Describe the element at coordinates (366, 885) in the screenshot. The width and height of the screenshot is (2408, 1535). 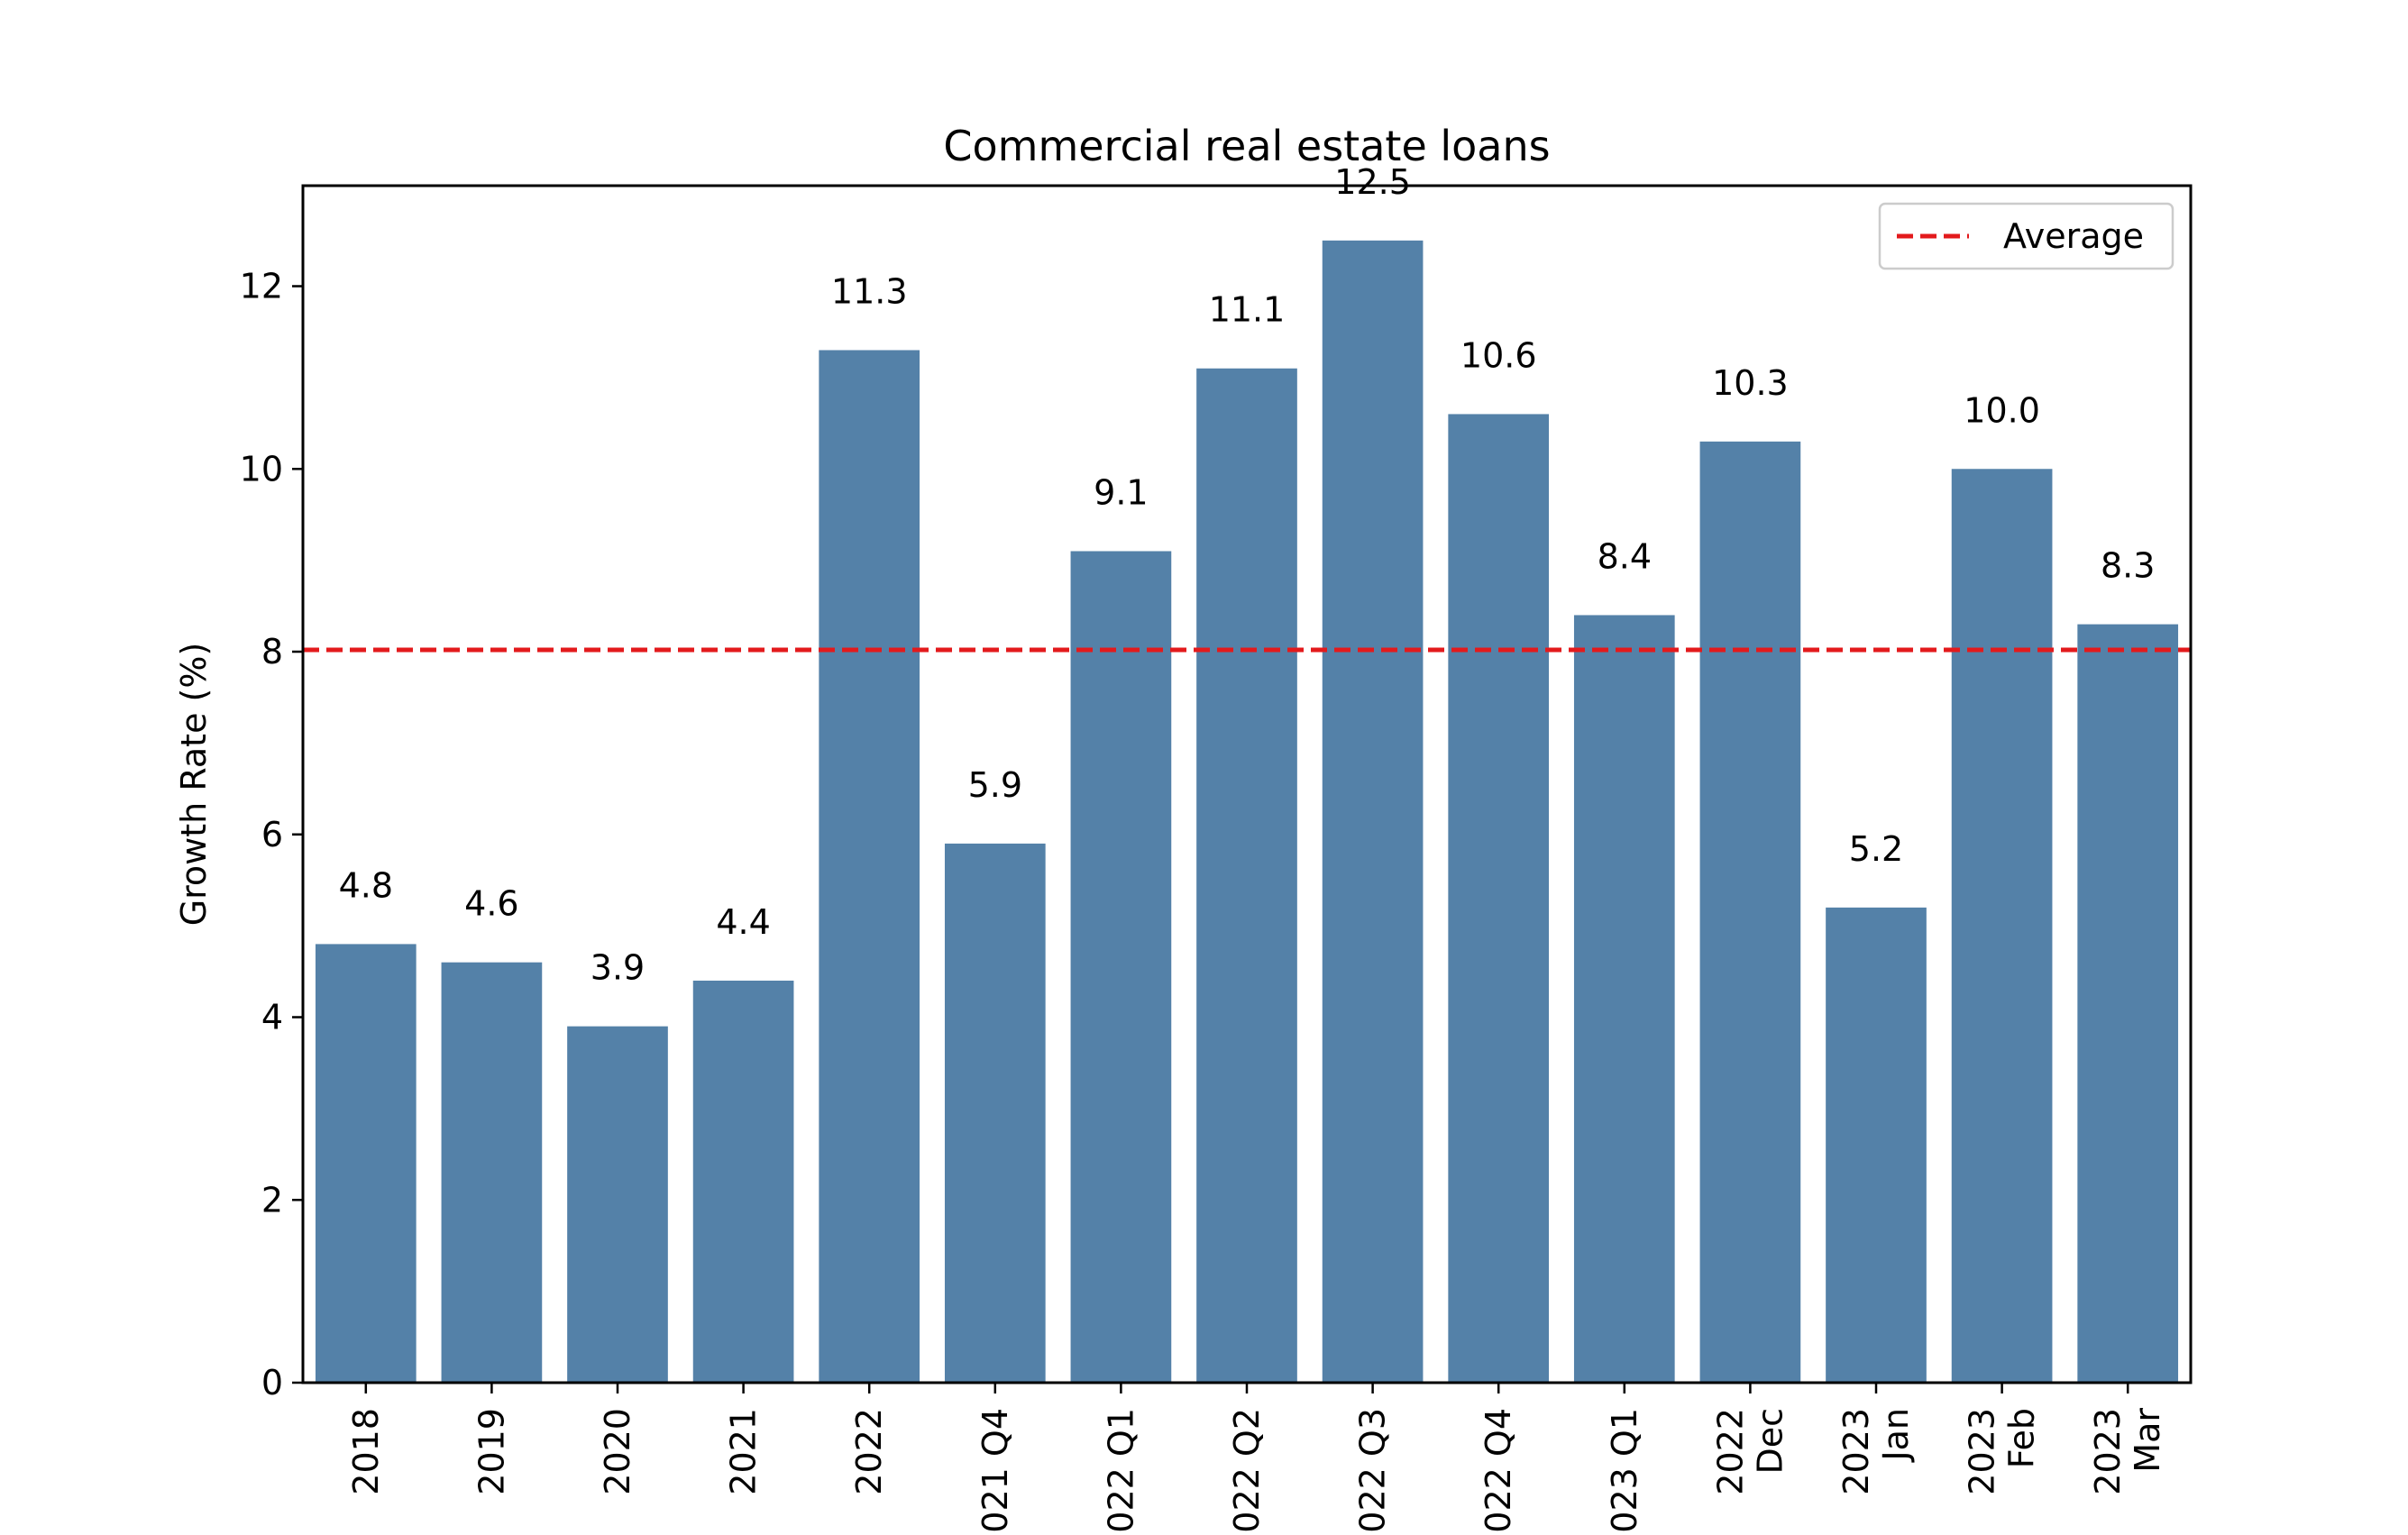
I see `bar-value-label: 4.8` at that location.